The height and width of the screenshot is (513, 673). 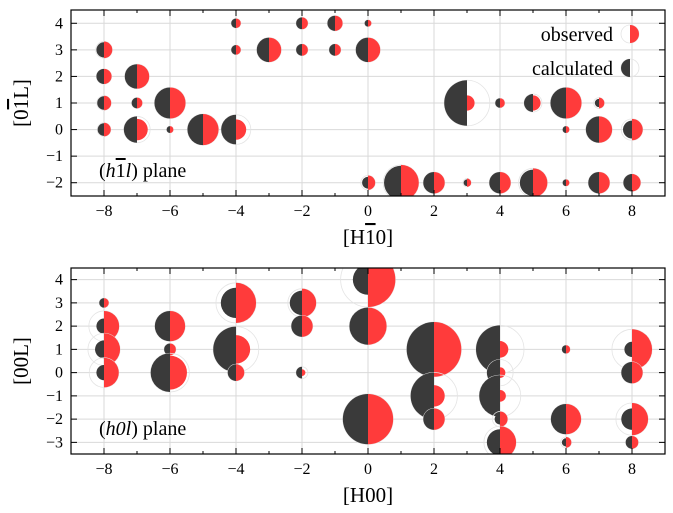 What do you see at coordinates (142, 429) in the screenshot?
I see `plane-annotation: (h0l) plane` at bounding box center [142, 429].